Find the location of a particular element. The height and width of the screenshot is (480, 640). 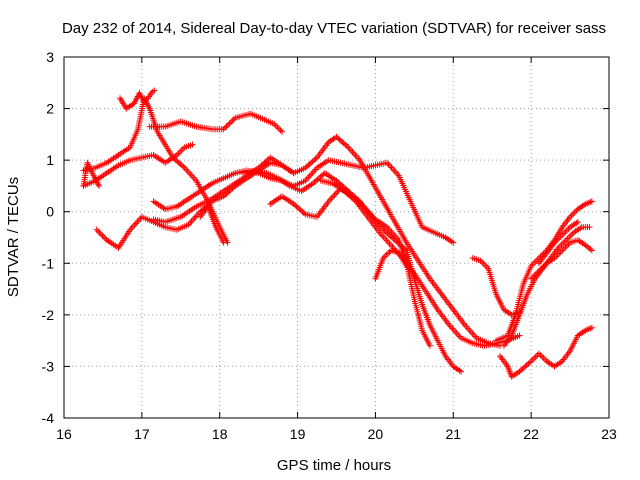

x-tick-label: 22 is located at coordinates (531, 434).